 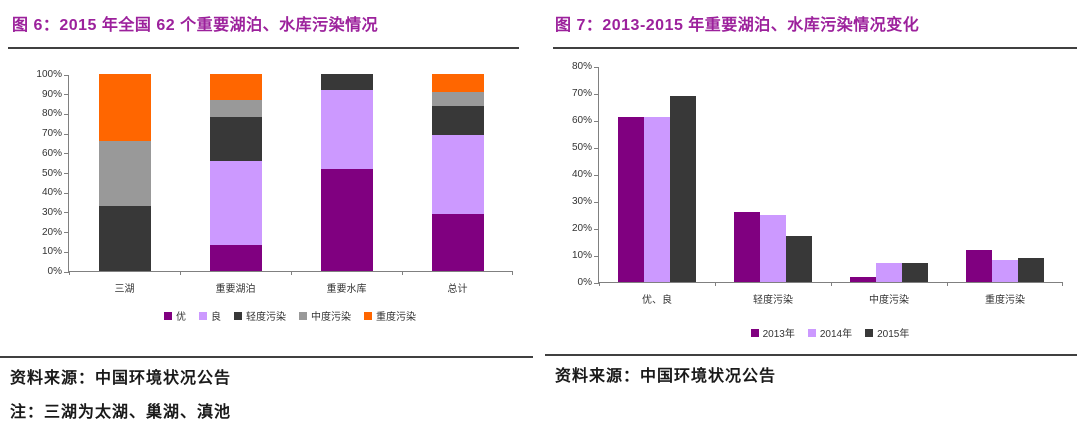 What do you see at coordinates (737, 25) in the screenshot?
I see `figure-7-title: 图 7：2013-2015 年重要湖泊、水库污染情况变化` at bounding box center [737, 25].